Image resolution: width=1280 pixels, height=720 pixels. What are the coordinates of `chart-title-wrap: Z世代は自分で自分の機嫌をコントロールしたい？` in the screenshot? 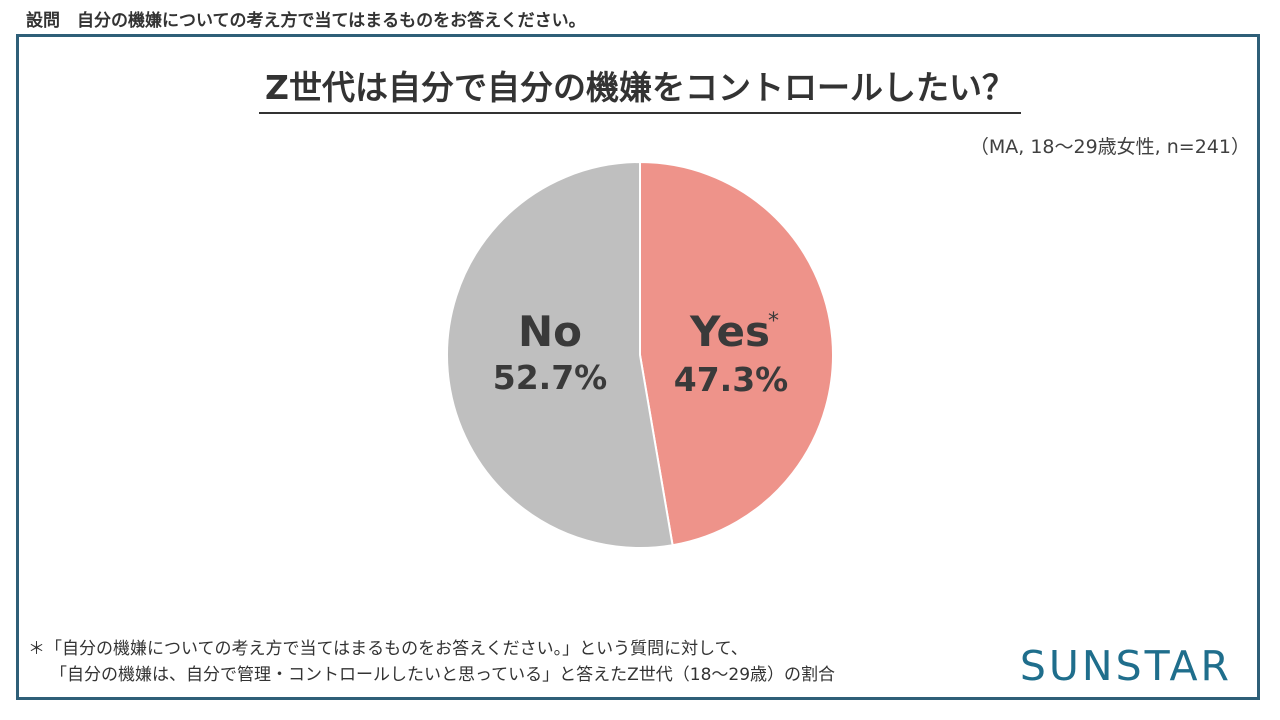 It's located at (640, 91).